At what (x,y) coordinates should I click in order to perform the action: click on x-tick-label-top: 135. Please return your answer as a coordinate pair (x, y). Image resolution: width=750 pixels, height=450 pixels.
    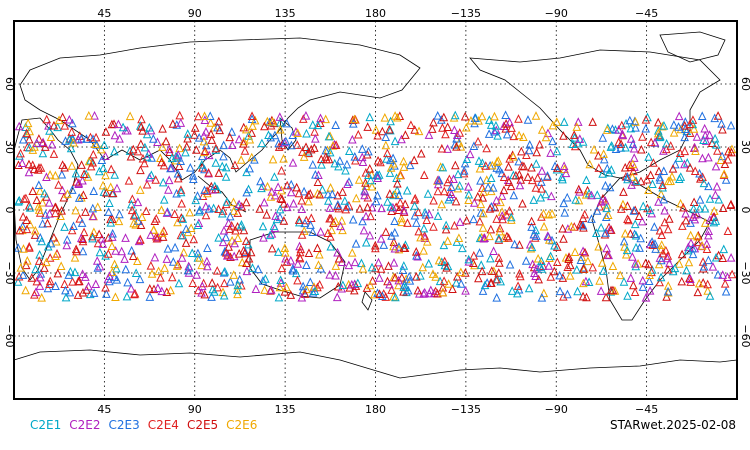
    Looking at the image, I should click on (285, 13).